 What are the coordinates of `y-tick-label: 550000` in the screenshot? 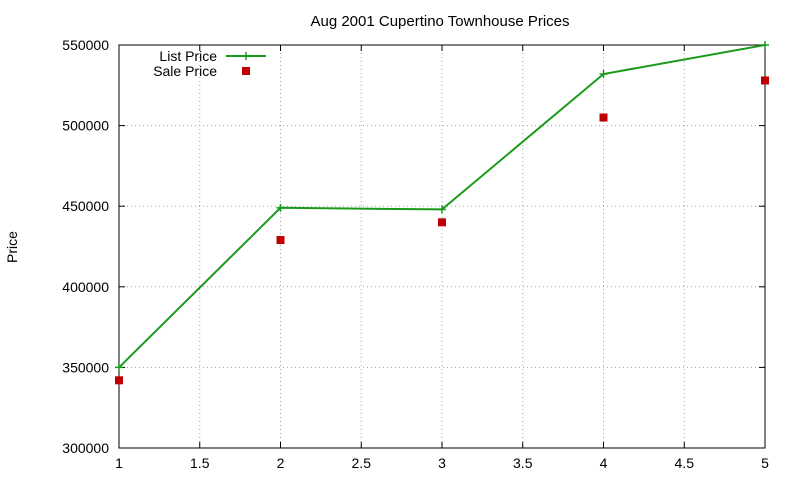 It's located at (85, 45).